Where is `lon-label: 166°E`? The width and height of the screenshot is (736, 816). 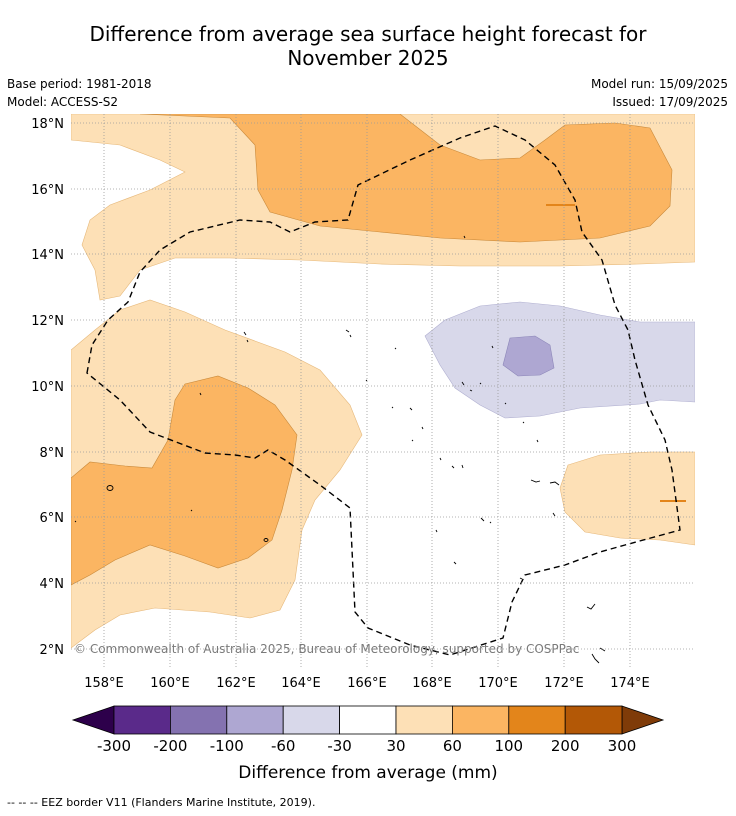 lon-label: 166°E is located at coordinates (367, 683).